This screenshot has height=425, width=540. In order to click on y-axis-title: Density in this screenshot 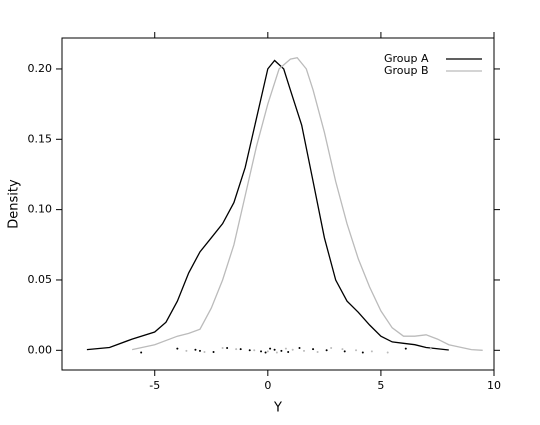, I will do `click(14, 204)`.